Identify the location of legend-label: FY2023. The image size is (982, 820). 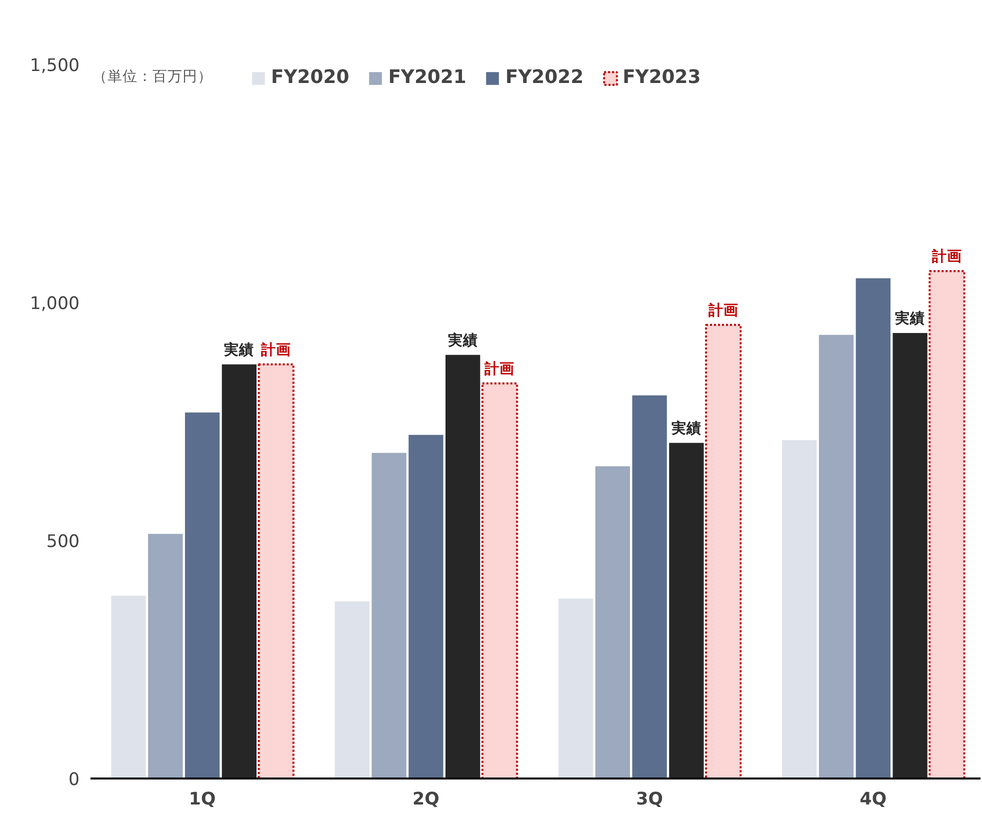
(661, 77).